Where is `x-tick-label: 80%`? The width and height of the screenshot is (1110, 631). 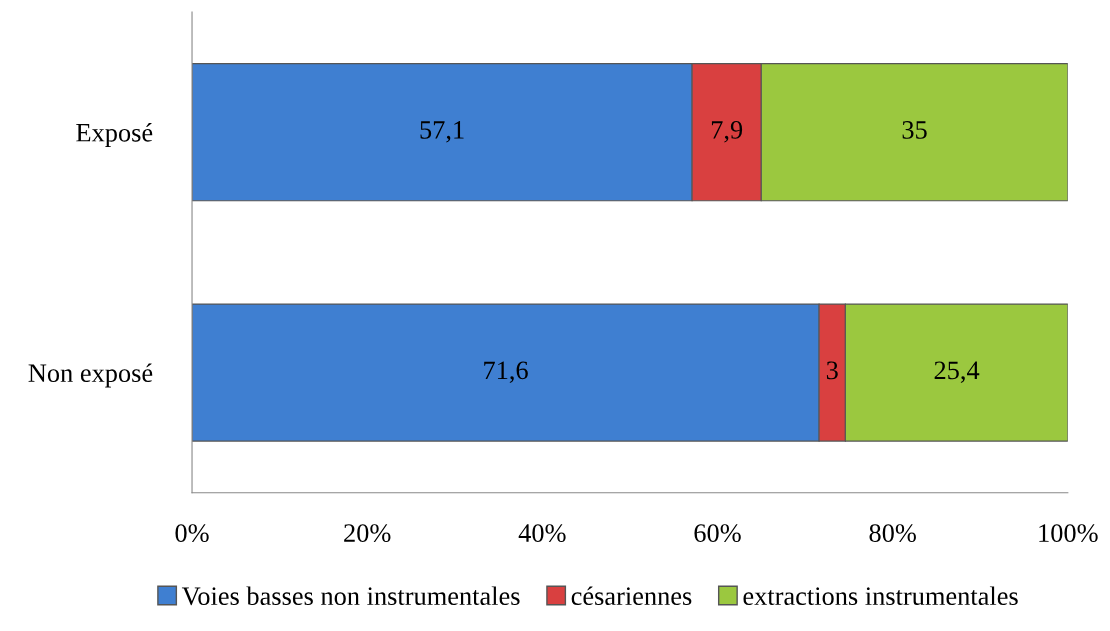
x-tick-label: 80% is located at coordinates (892, 533).